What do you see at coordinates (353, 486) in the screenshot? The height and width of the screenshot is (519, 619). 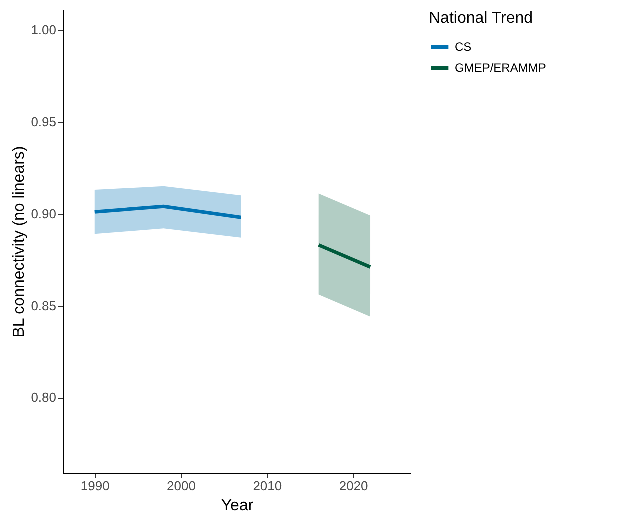 I see `x-tick-label: 2020` at bounding box center [353, 486].